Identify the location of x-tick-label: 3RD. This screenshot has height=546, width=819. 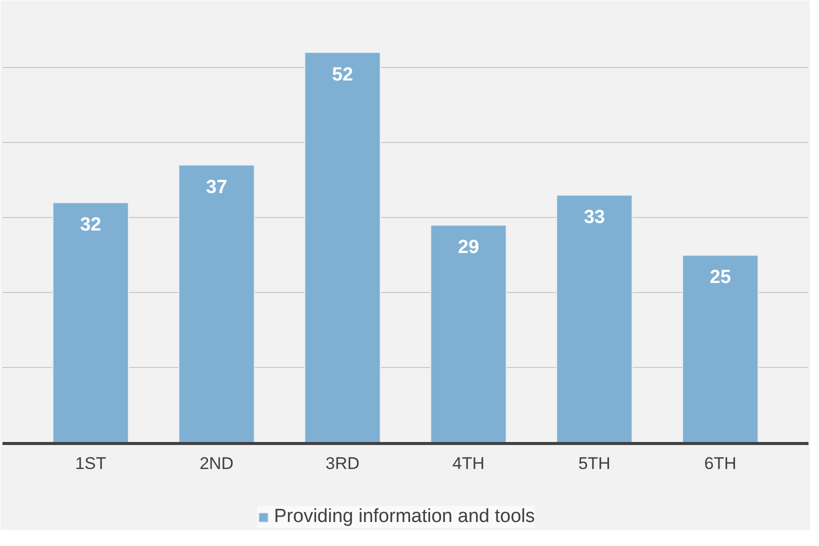
(343, 463).